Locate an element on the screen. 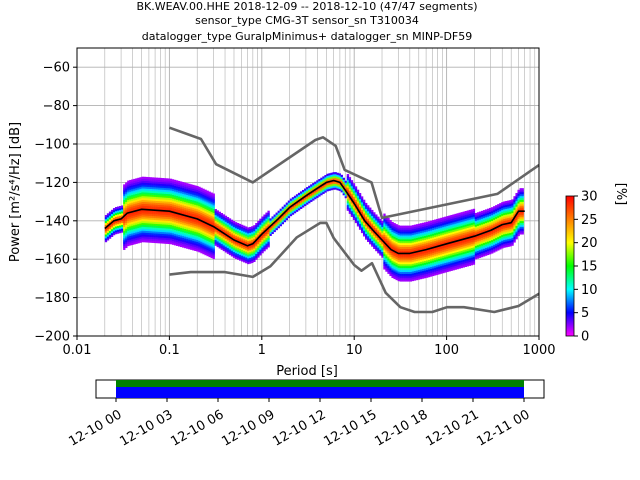 This screenshot has width=640, height=480. x-tick-label: 1 is located at coordinates (262, 350).